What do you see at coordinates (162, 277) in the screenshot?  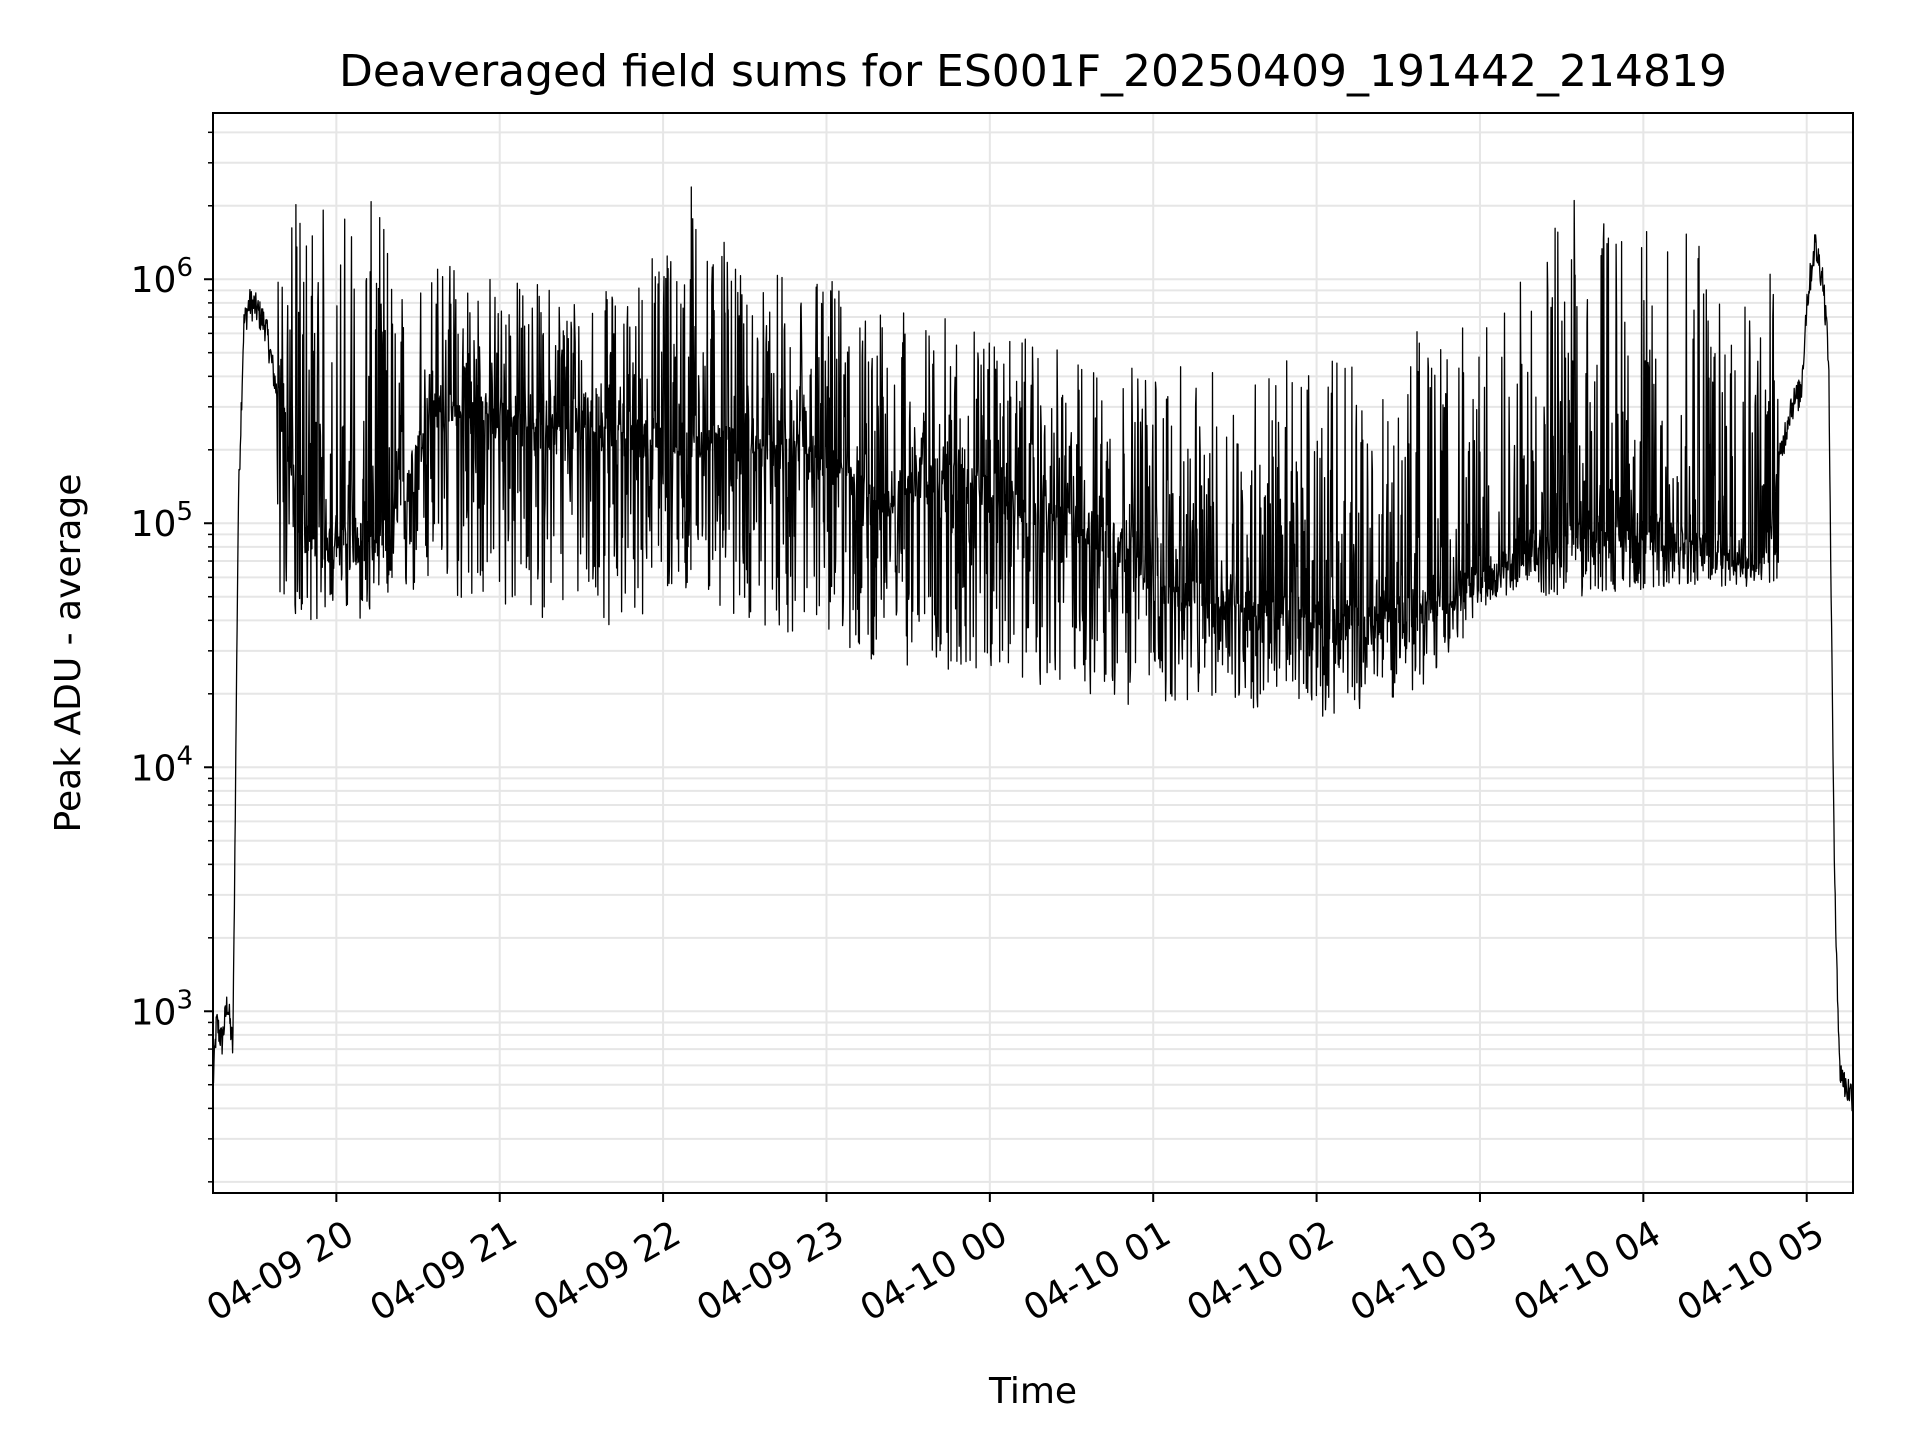 I see `y-tick-label: 10⁶` at bounding box center [162, 277].